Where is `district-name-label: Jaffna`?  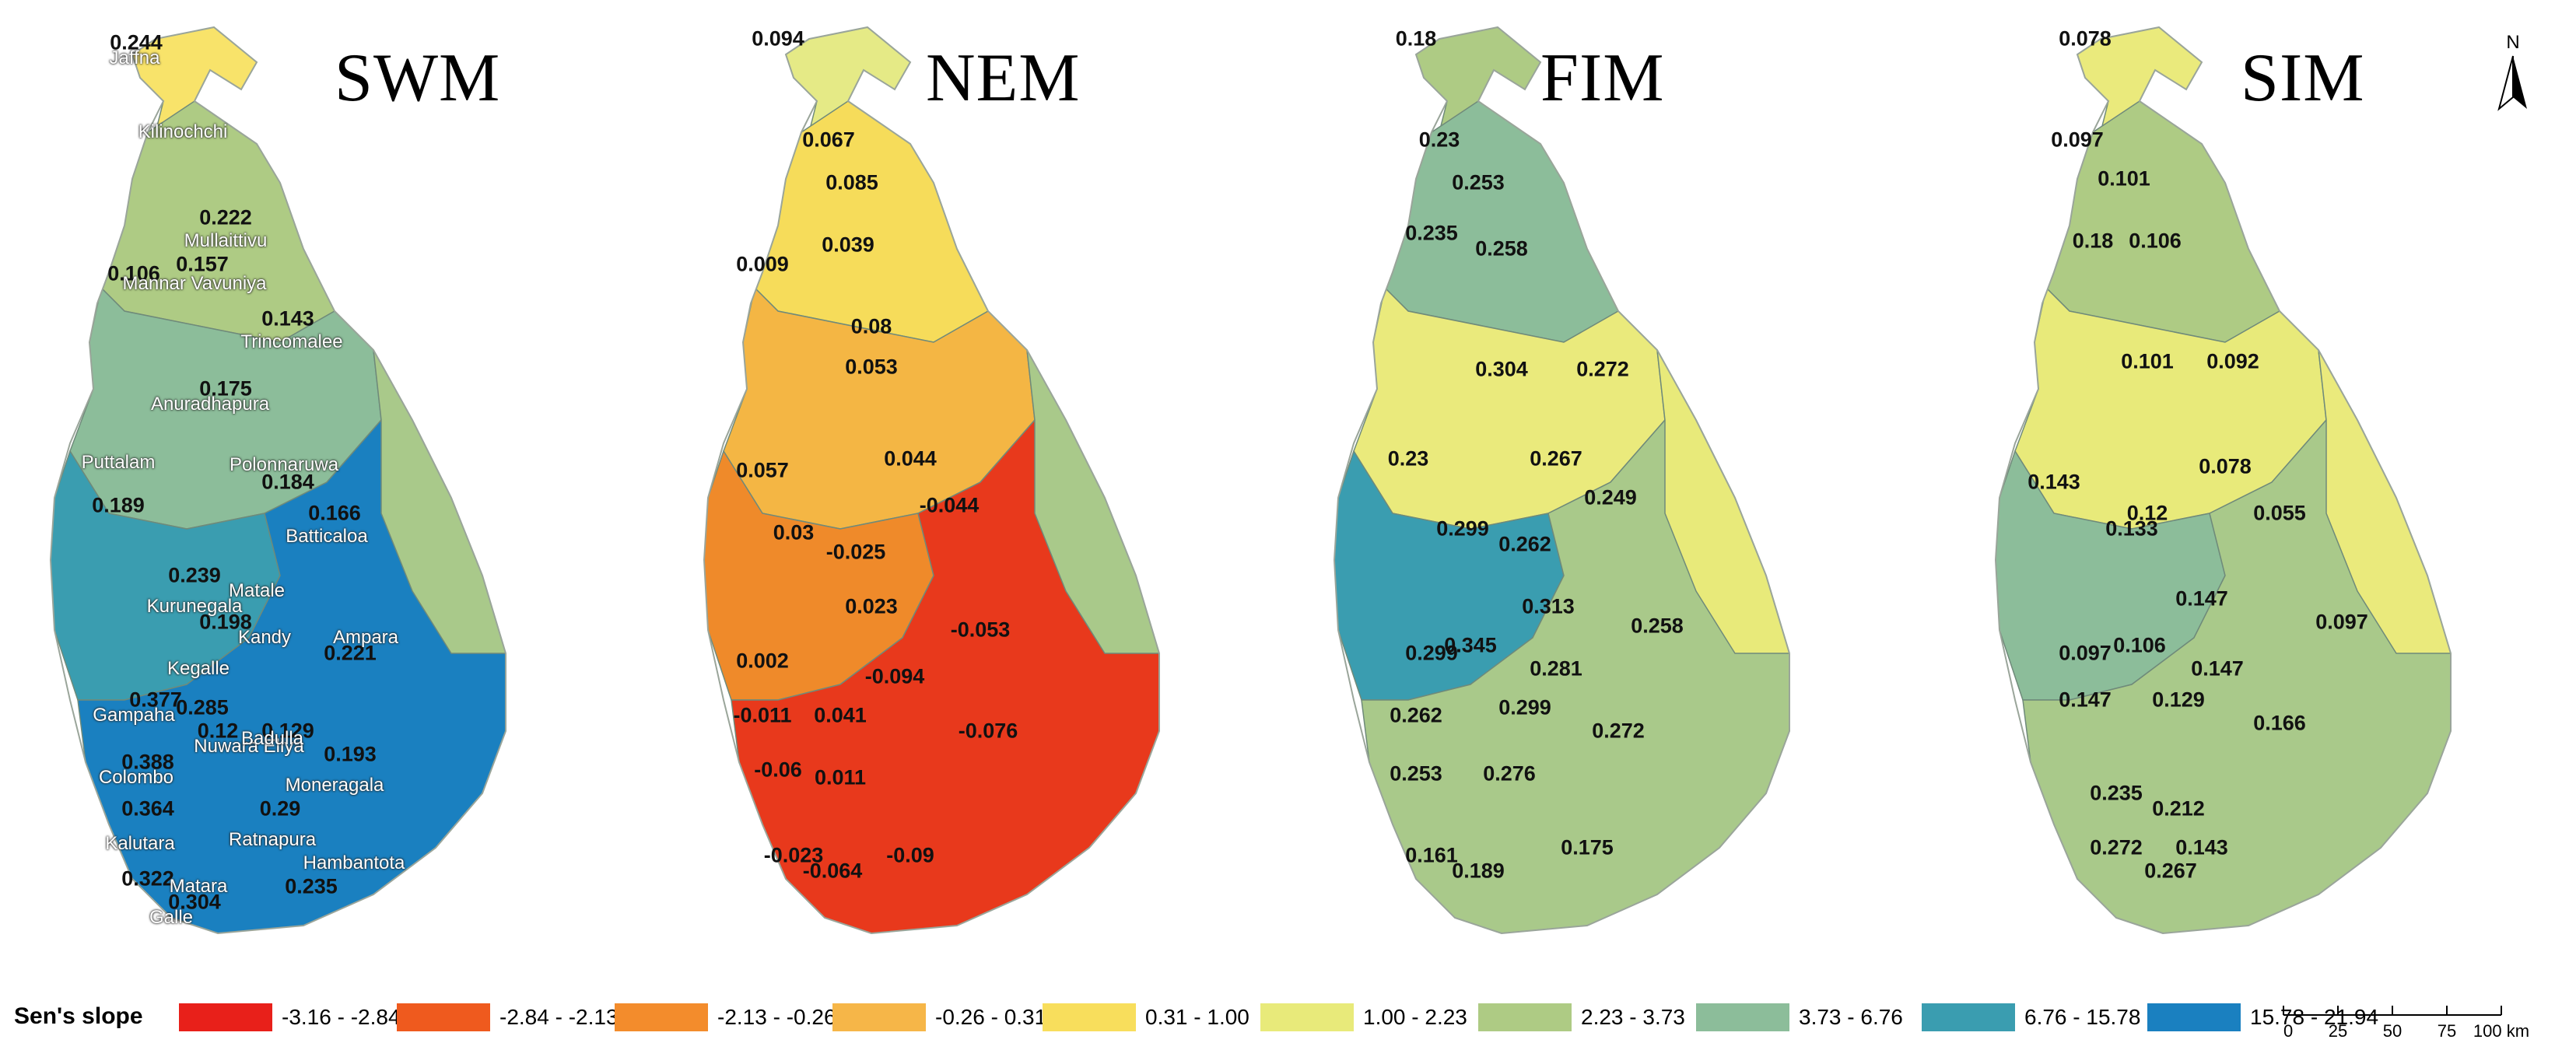 district-name-label: Jaffna is located at coordinates (135, 57).